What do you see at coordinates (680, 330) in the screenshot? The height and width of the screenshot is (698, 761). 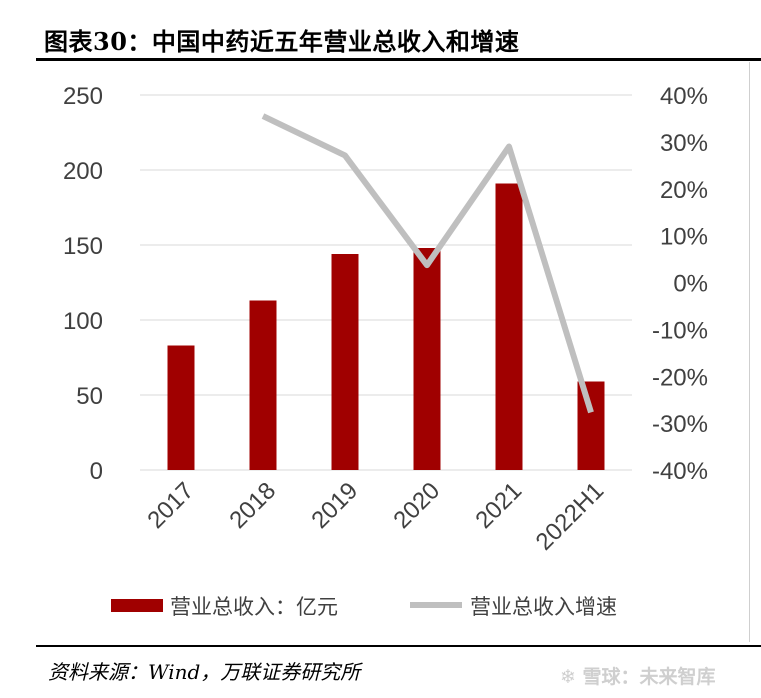 I see `right-tick-label: -10%` at bounding box center [680, 330].